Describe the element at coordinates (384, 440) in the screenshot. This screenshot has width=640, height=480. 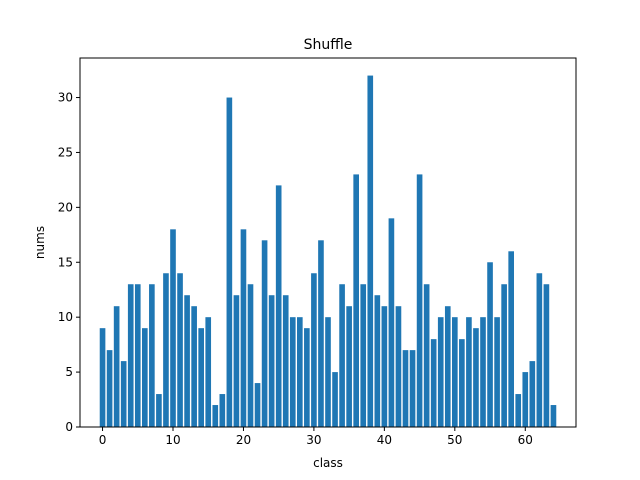
I see `x-tick-label: 40` at that location.